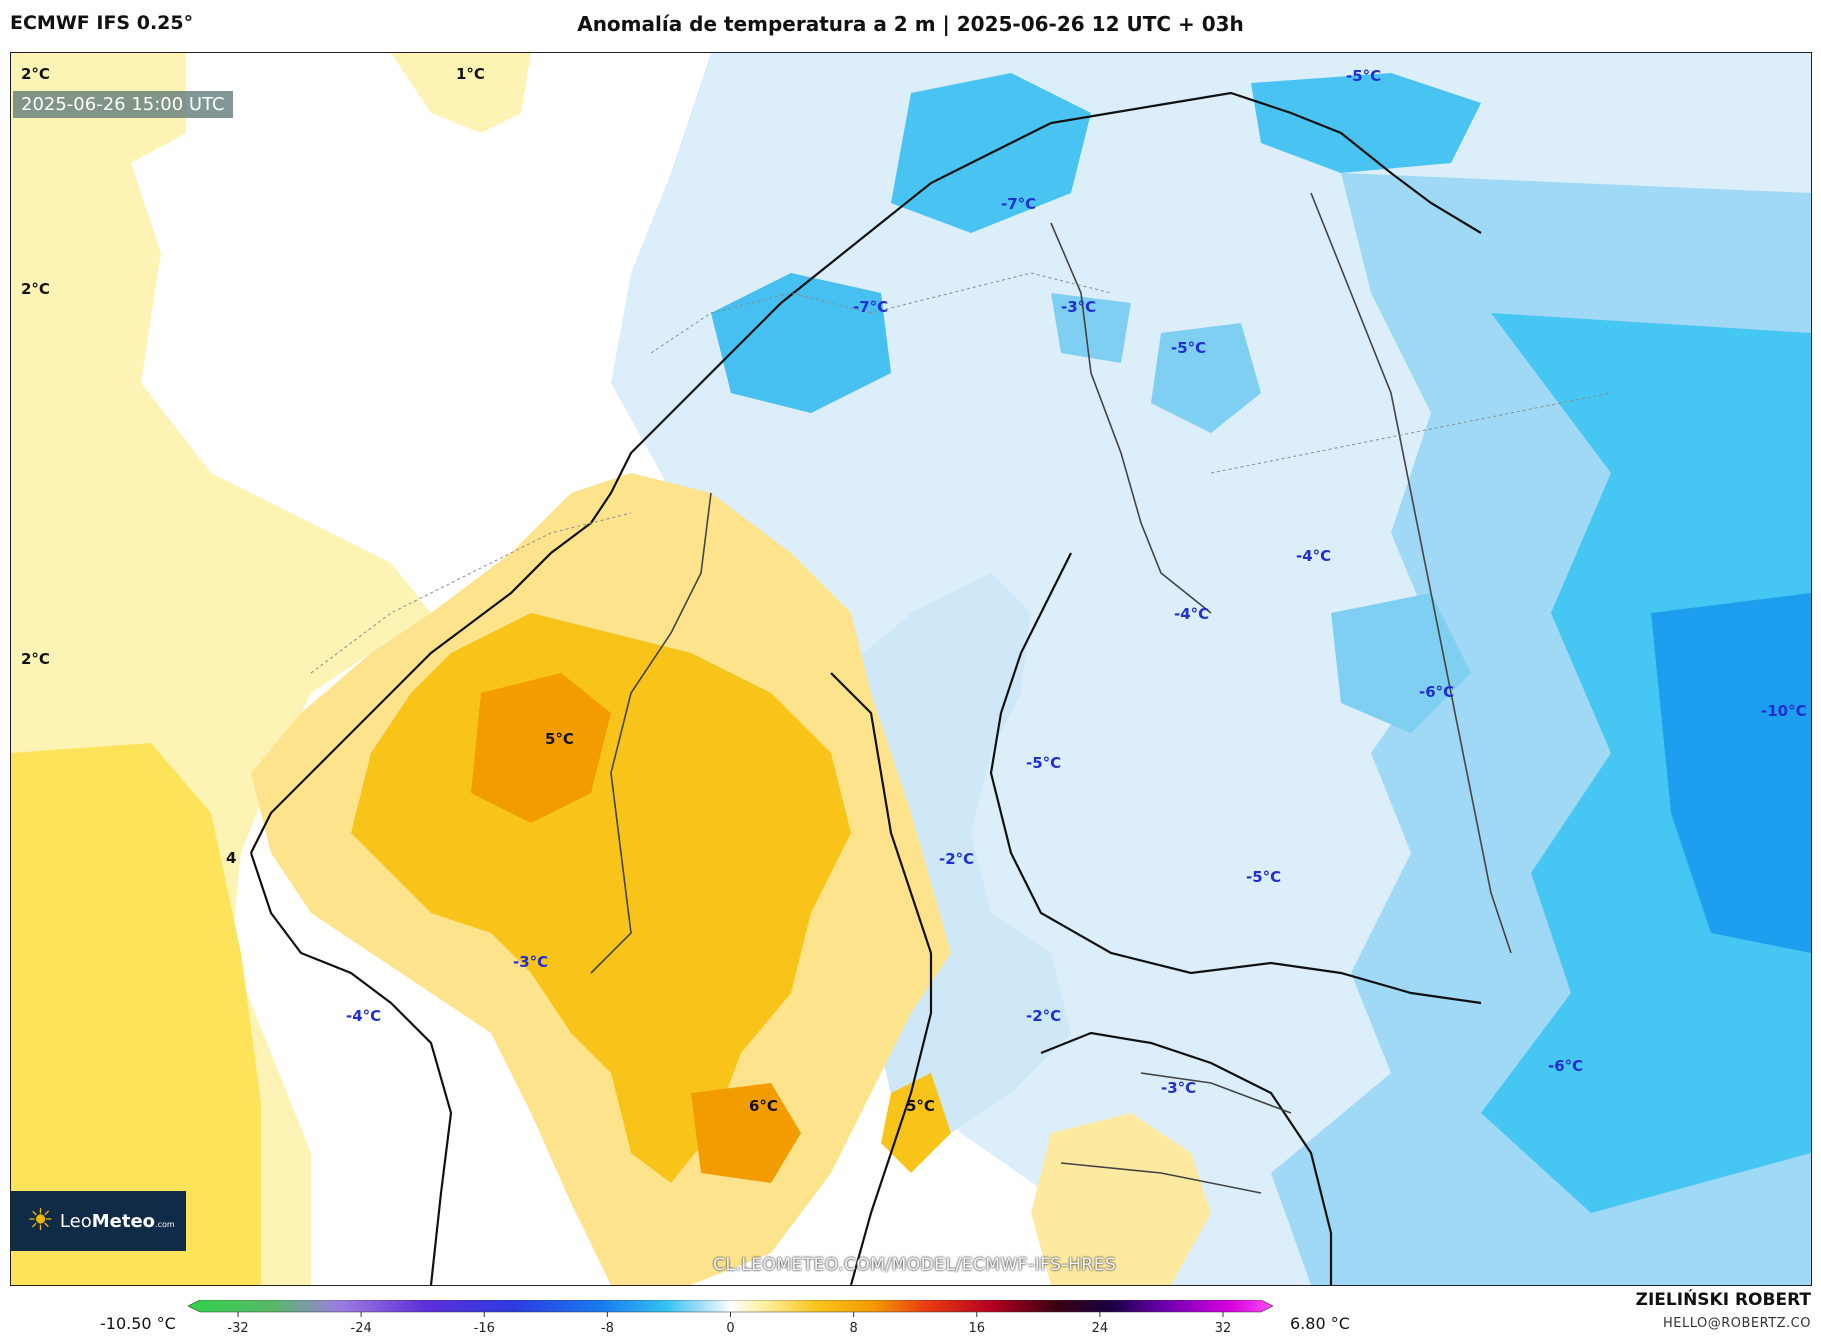 The image size is (1821, 1340). Describe the element at coordinates (746, 1133) in the screenshot. I see `warm-peak-sweden` at that location.